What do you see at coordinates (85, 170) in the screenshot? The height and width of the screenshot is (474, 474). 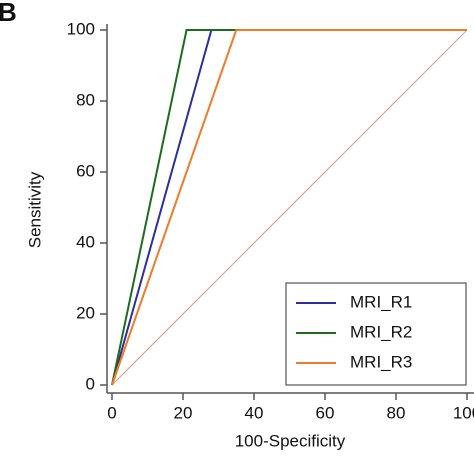 I see `y-tick-label: 60` at bounding box center [85, 170].